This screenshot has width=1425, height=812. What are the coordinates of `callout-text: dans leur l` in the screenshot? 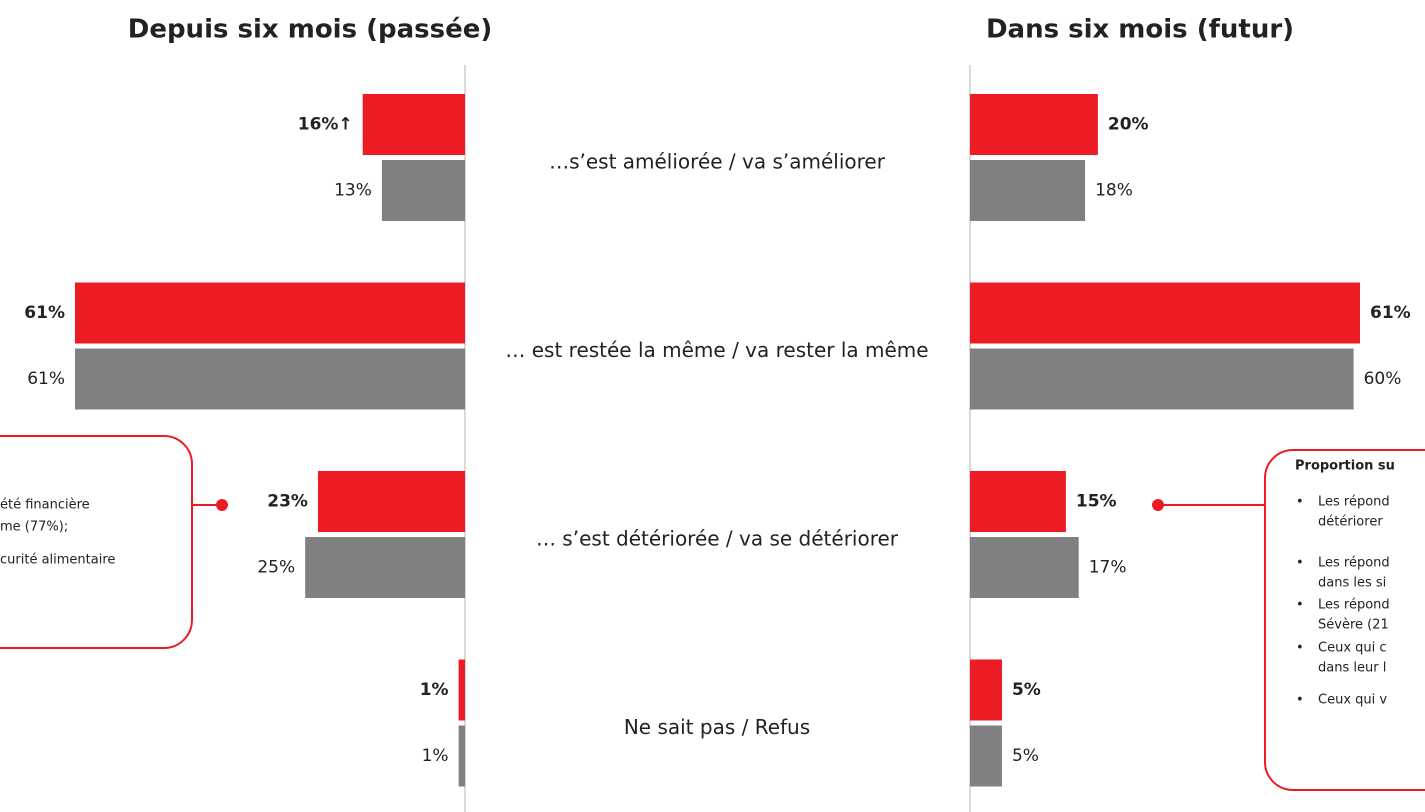 It's located at (1352, 668).